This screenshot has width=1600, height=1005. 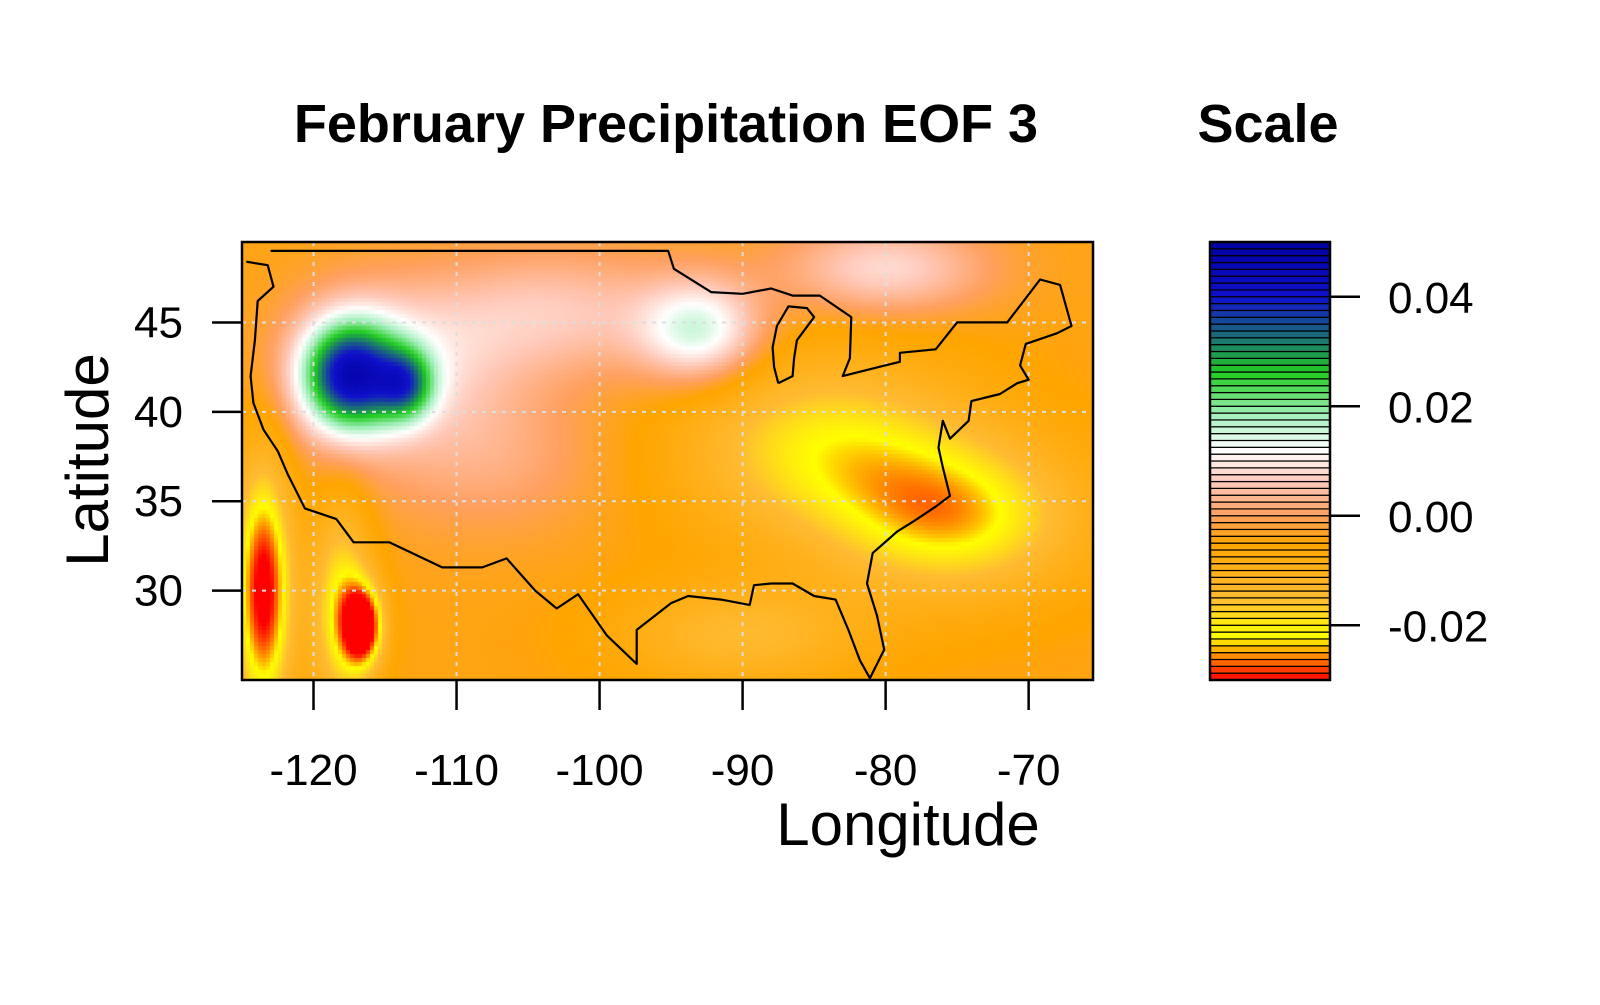 I want to click on colorbar-tick-label: 0.02, so click(x=1431, y=407).